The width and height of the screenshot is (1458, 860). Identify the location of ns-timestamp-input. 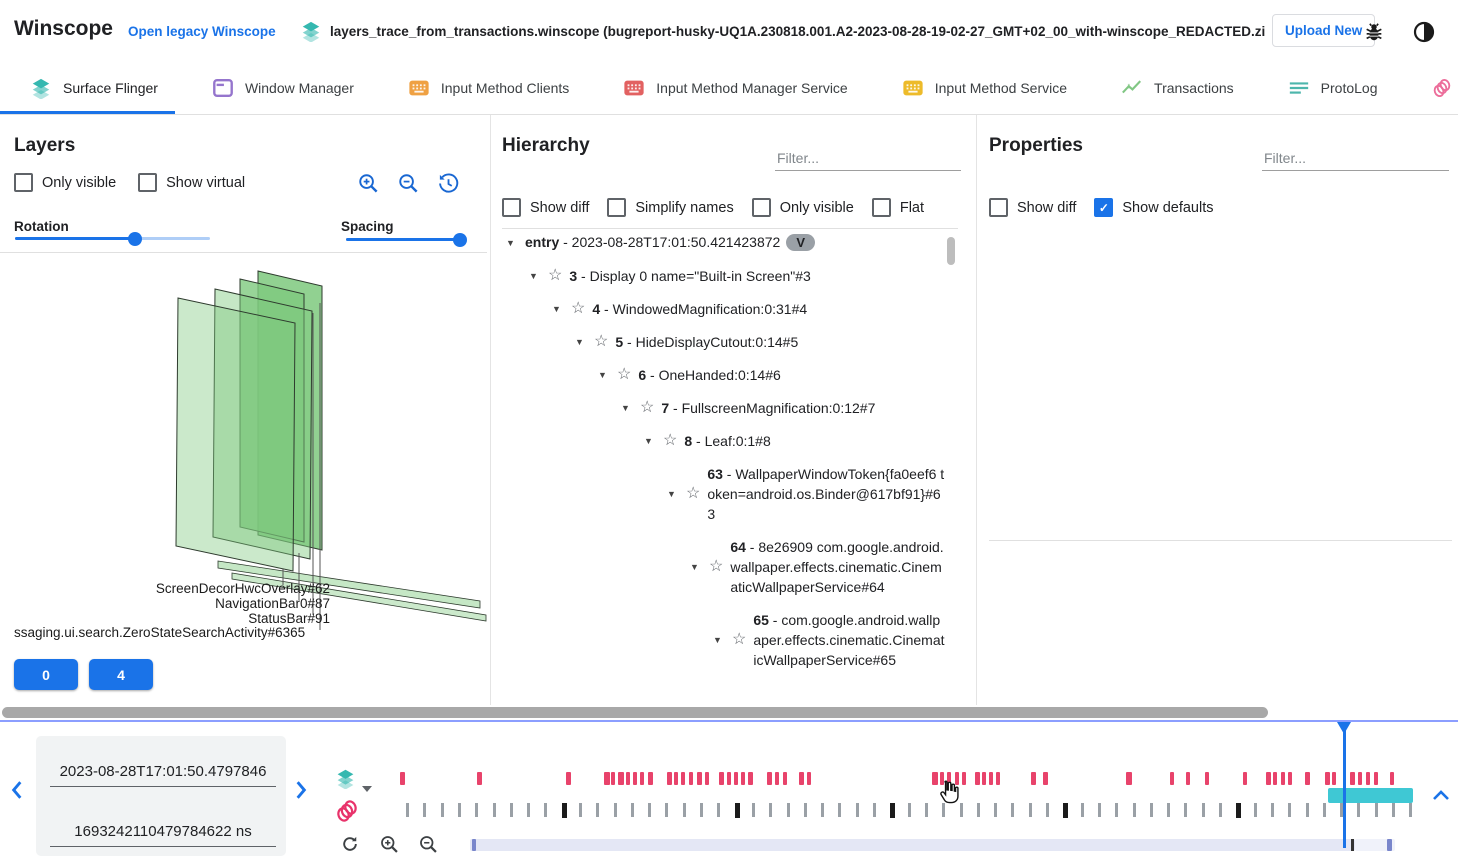
(163, 834).